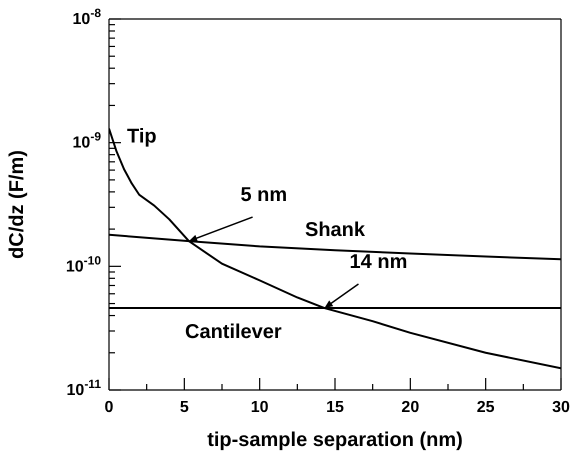  What do you see at coordinates (84, 388) in the screenshot?
I see `y-tick-label: 10$^{-11}$` at bounding box center [84, 388].